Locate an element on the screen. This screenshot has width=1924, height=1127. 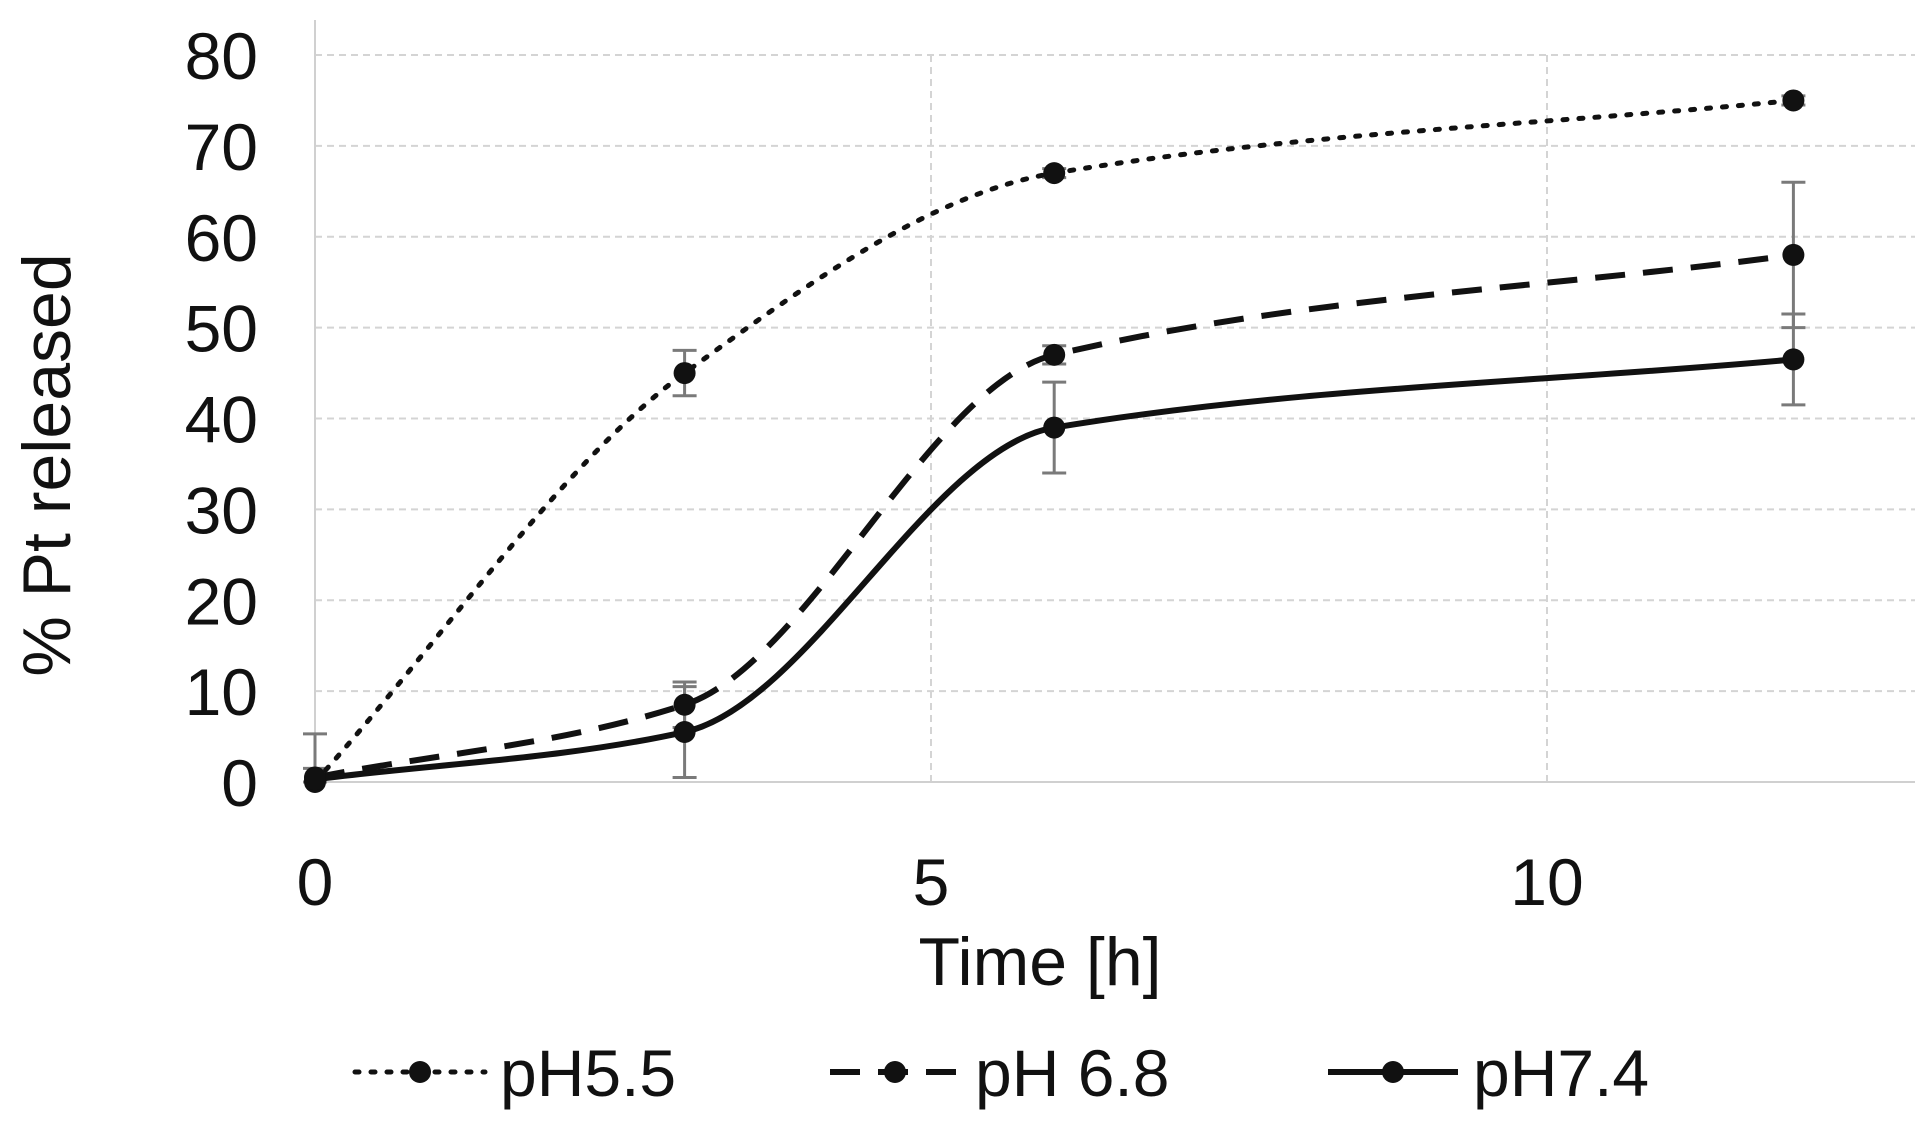
y-axis-title: % Pt released is located at coordinates (47, 464).